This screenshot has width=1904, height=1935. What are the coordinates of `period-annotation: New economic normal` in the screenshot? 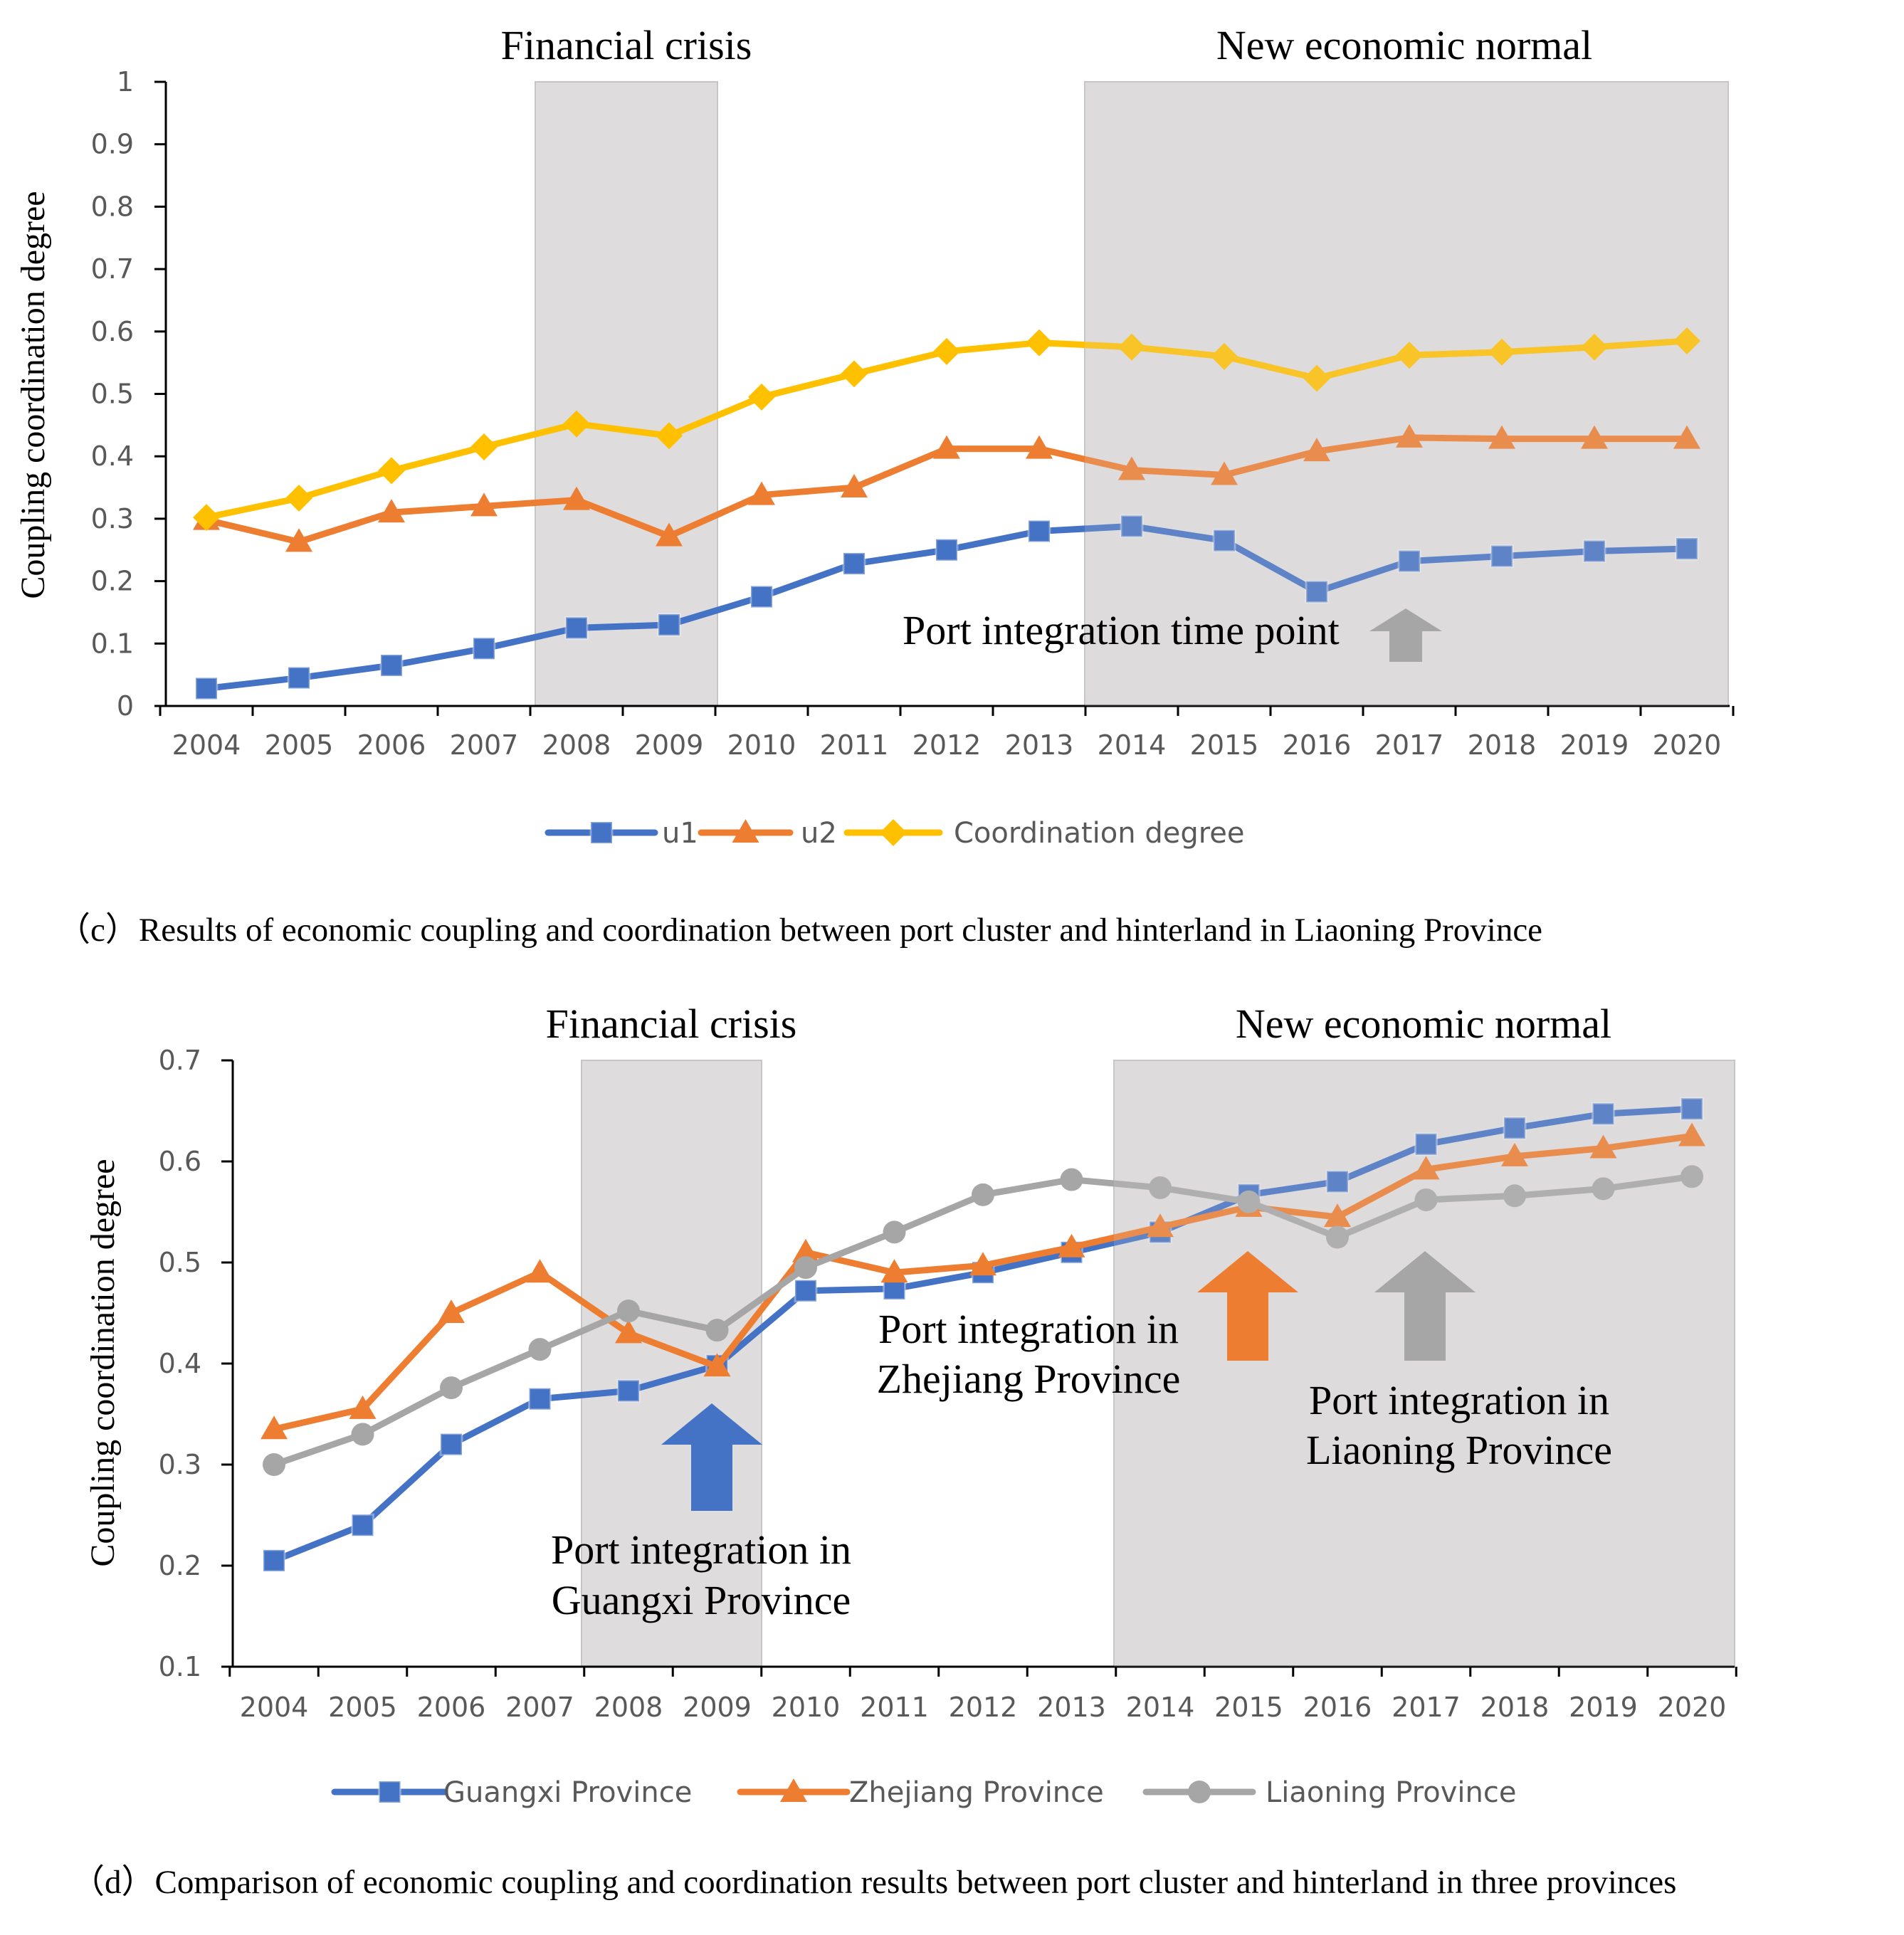 It's located at (1404, 45).